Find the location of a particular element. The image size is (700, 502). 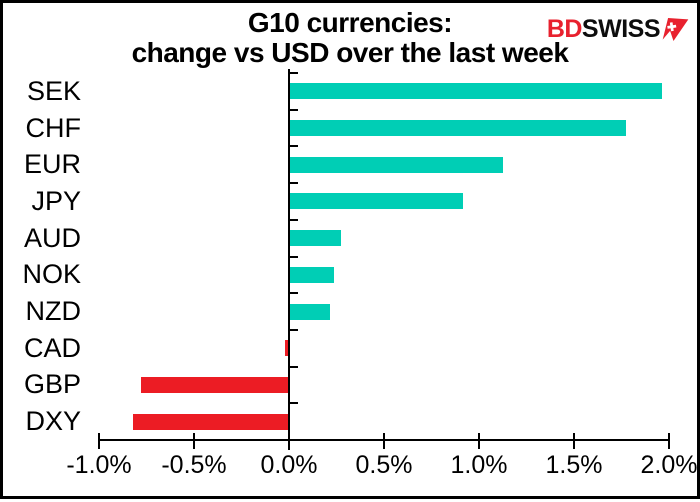

category-label-aud: AUD is located at coordinates (52, 237).